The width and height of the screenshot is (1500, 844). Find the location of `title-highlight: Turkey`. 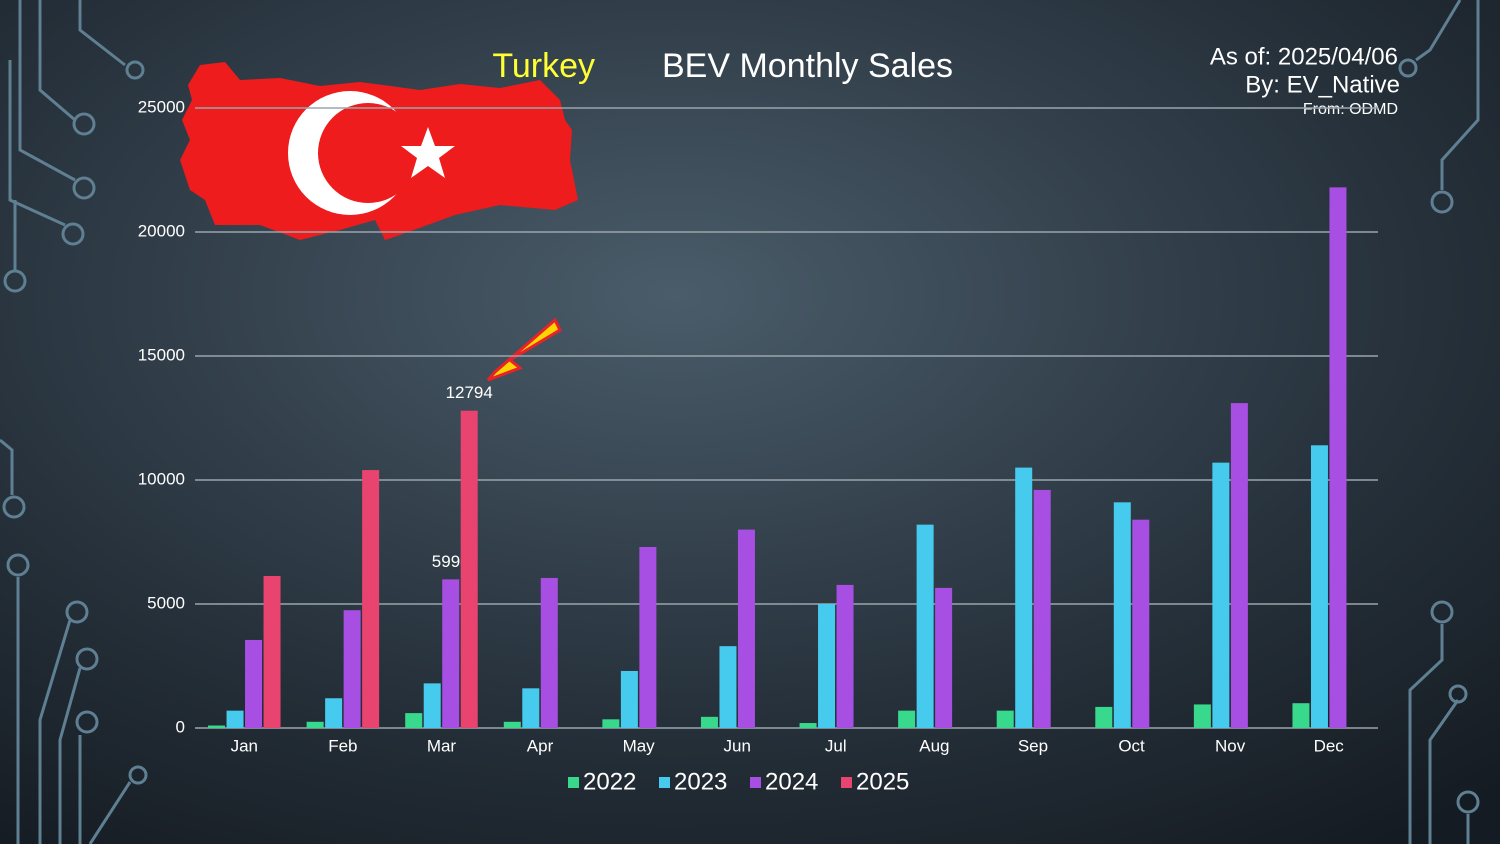

title-highlight: Turkey is located at coordinates (543, 66).